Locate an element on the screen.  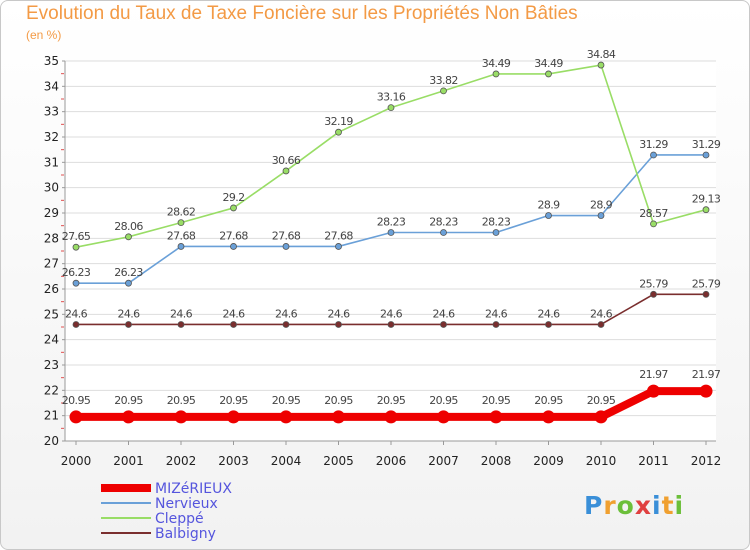
legend-label: Balbigny is located at coordinates (185, 534).